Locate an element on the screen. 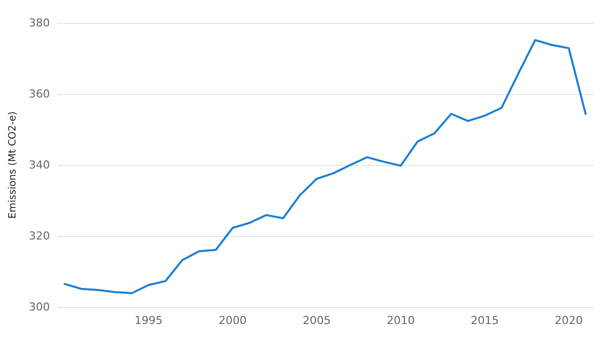 Image resolution: width=600 pixels, height=339 pixels. y-tick-label: 320 is located at coordinates (39, 236).